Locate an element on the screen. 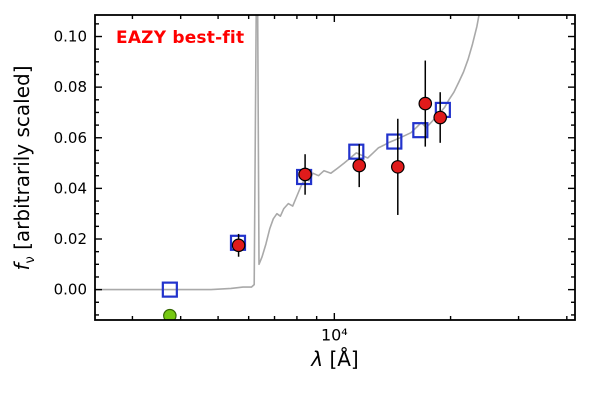  x-axis-label-symbol: λ is located at coordinates (317, 359).